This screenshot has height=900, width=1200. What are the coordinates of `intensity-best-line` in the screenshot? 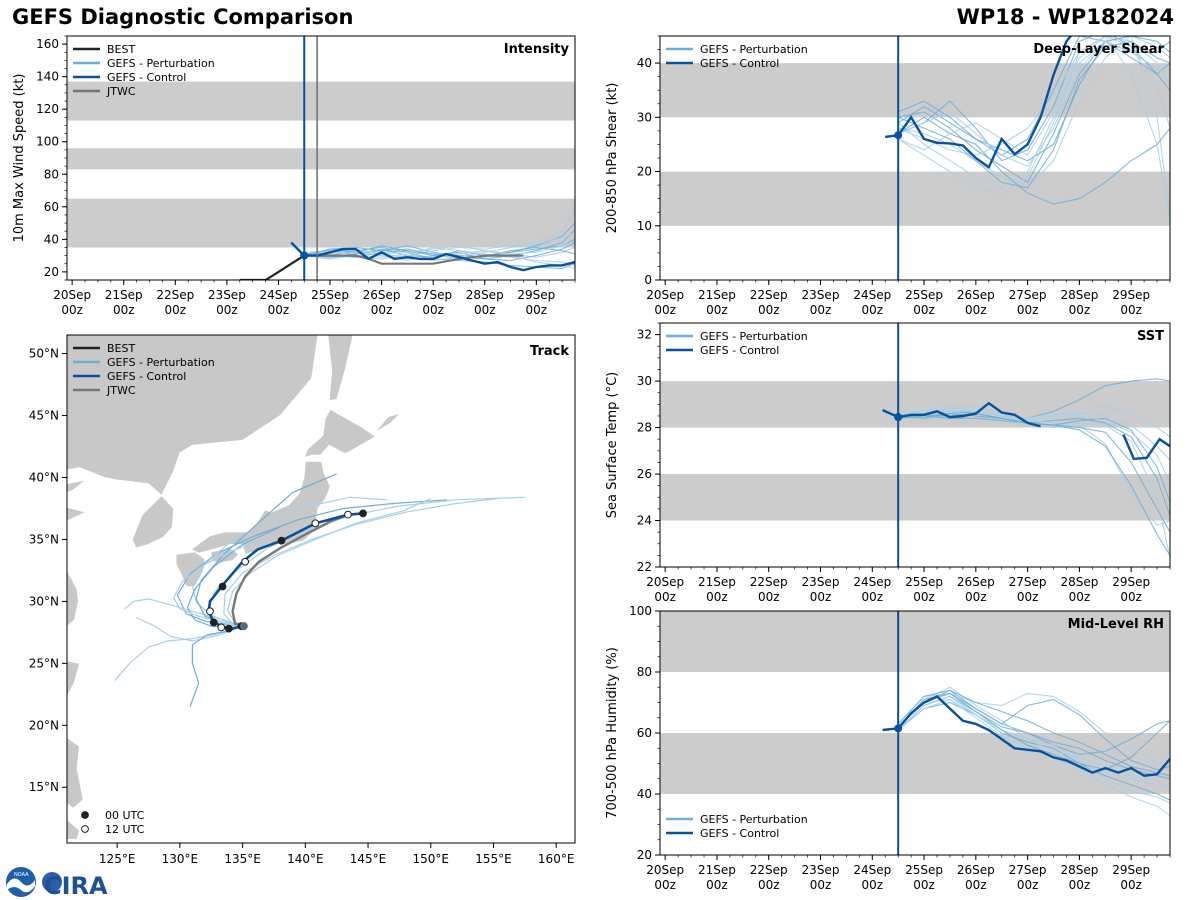 It's located at (272, 267).